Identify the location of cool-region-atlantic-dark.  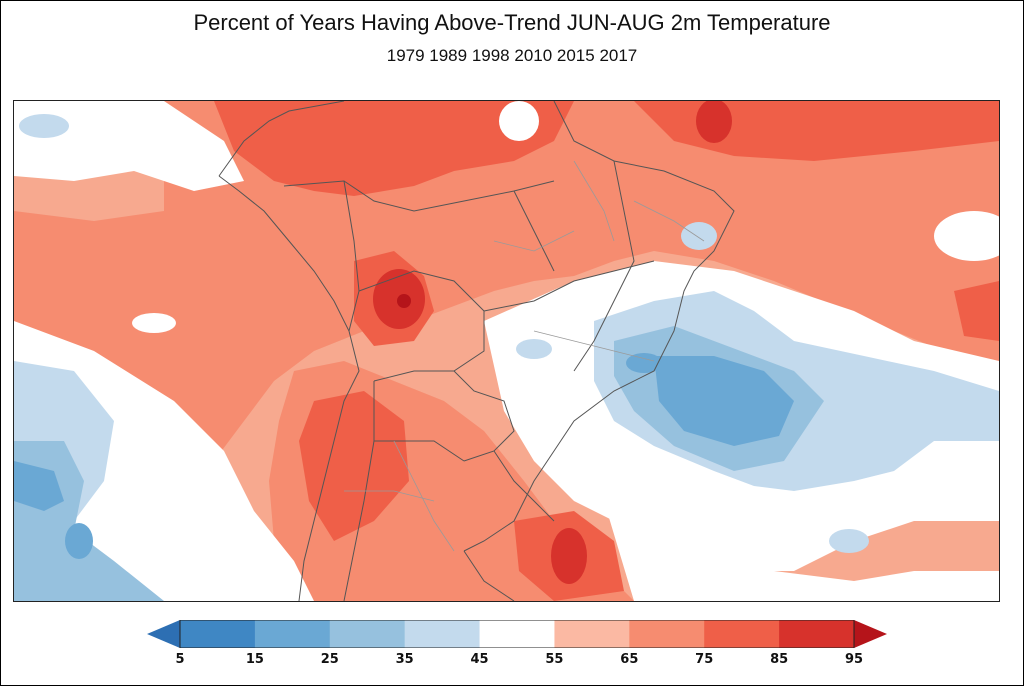
(724, 401).